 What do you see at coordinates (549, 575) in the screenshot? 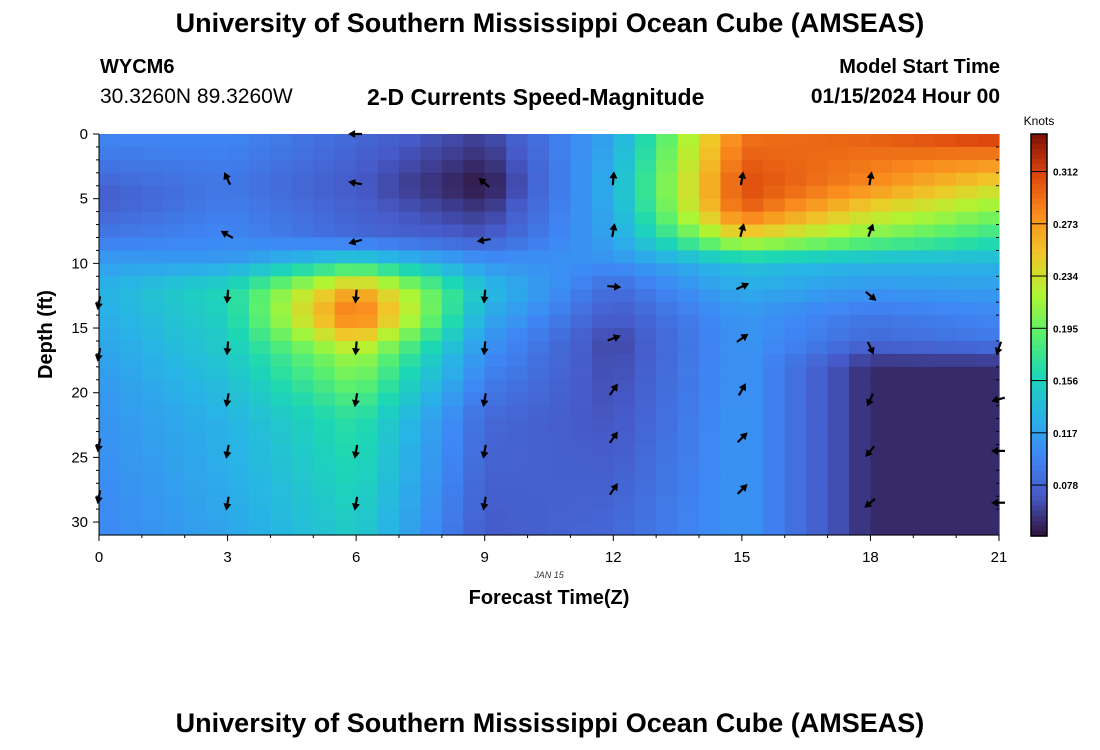
I see `date-label: JAN 15` at bounding box center [549, 575].